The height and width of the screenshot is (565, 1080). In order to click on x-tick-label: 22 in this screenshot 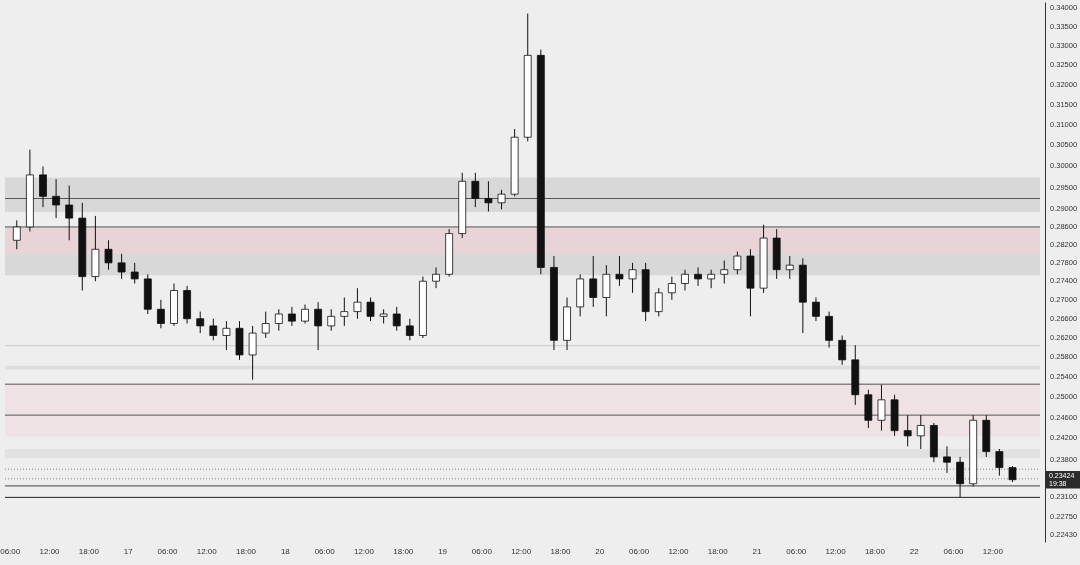, I will do `click(914, 551)`.